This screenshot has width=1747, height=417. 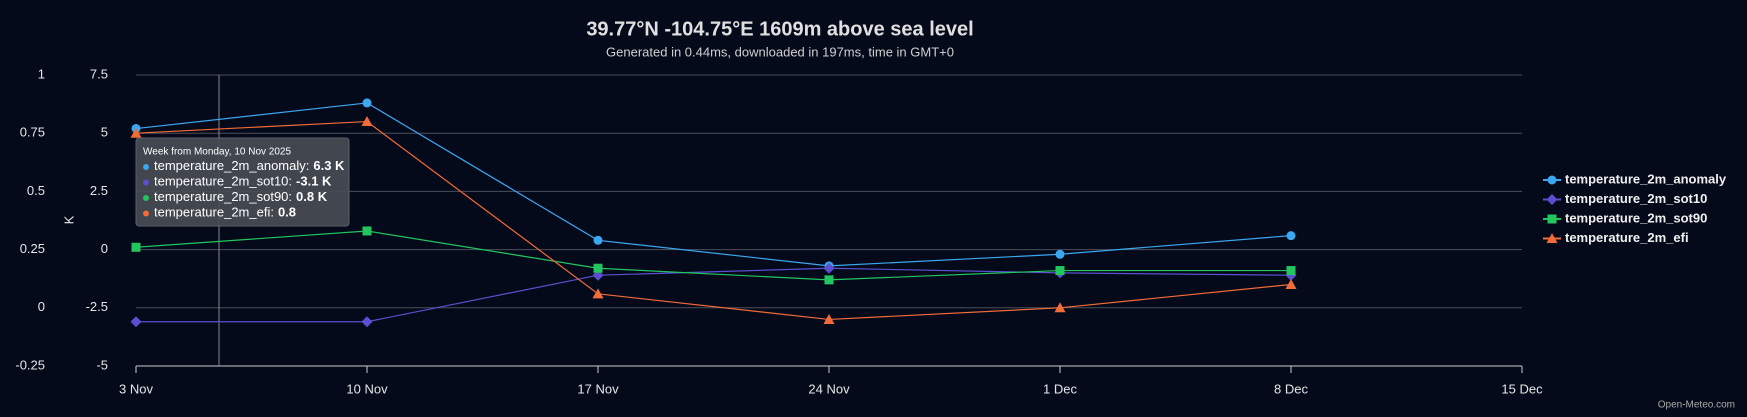 I want to click on tooltip-label: temperature_2m_sot90:, so click(x=223, y=196).